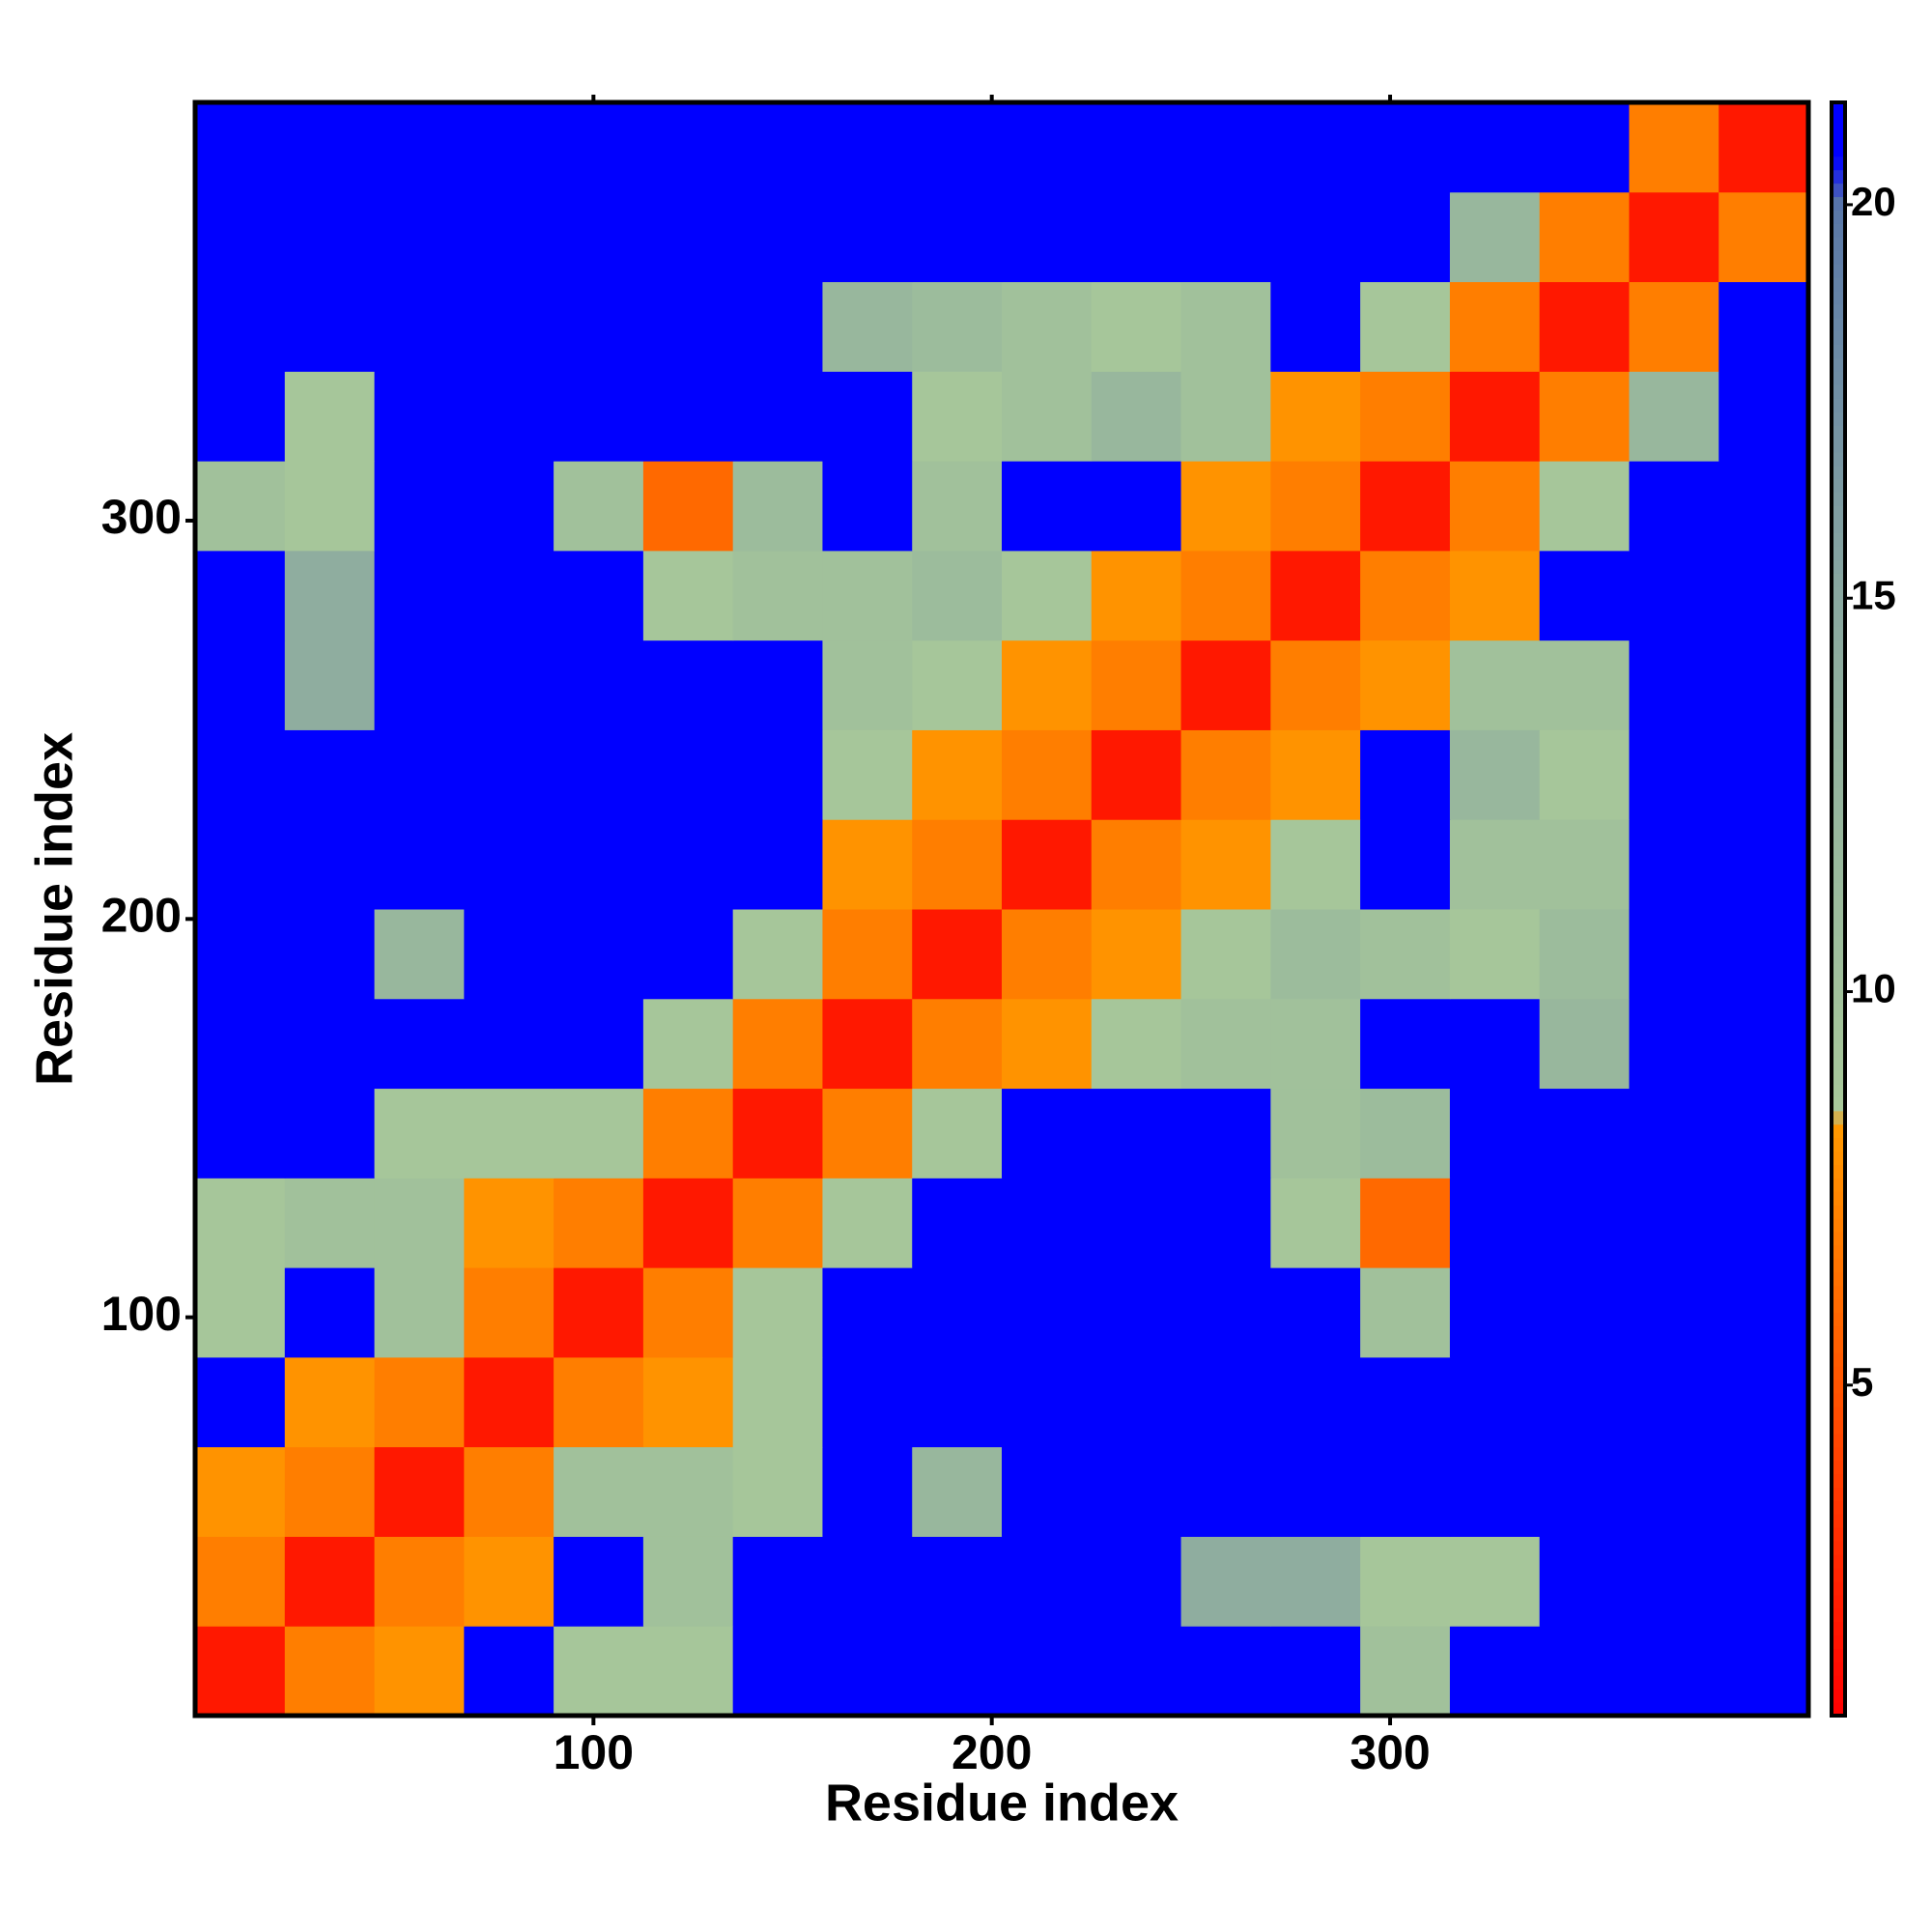 The width and height of the screenshot is (1932, 1932). I want to click on y-tick-label: 300, so click(141, 517).